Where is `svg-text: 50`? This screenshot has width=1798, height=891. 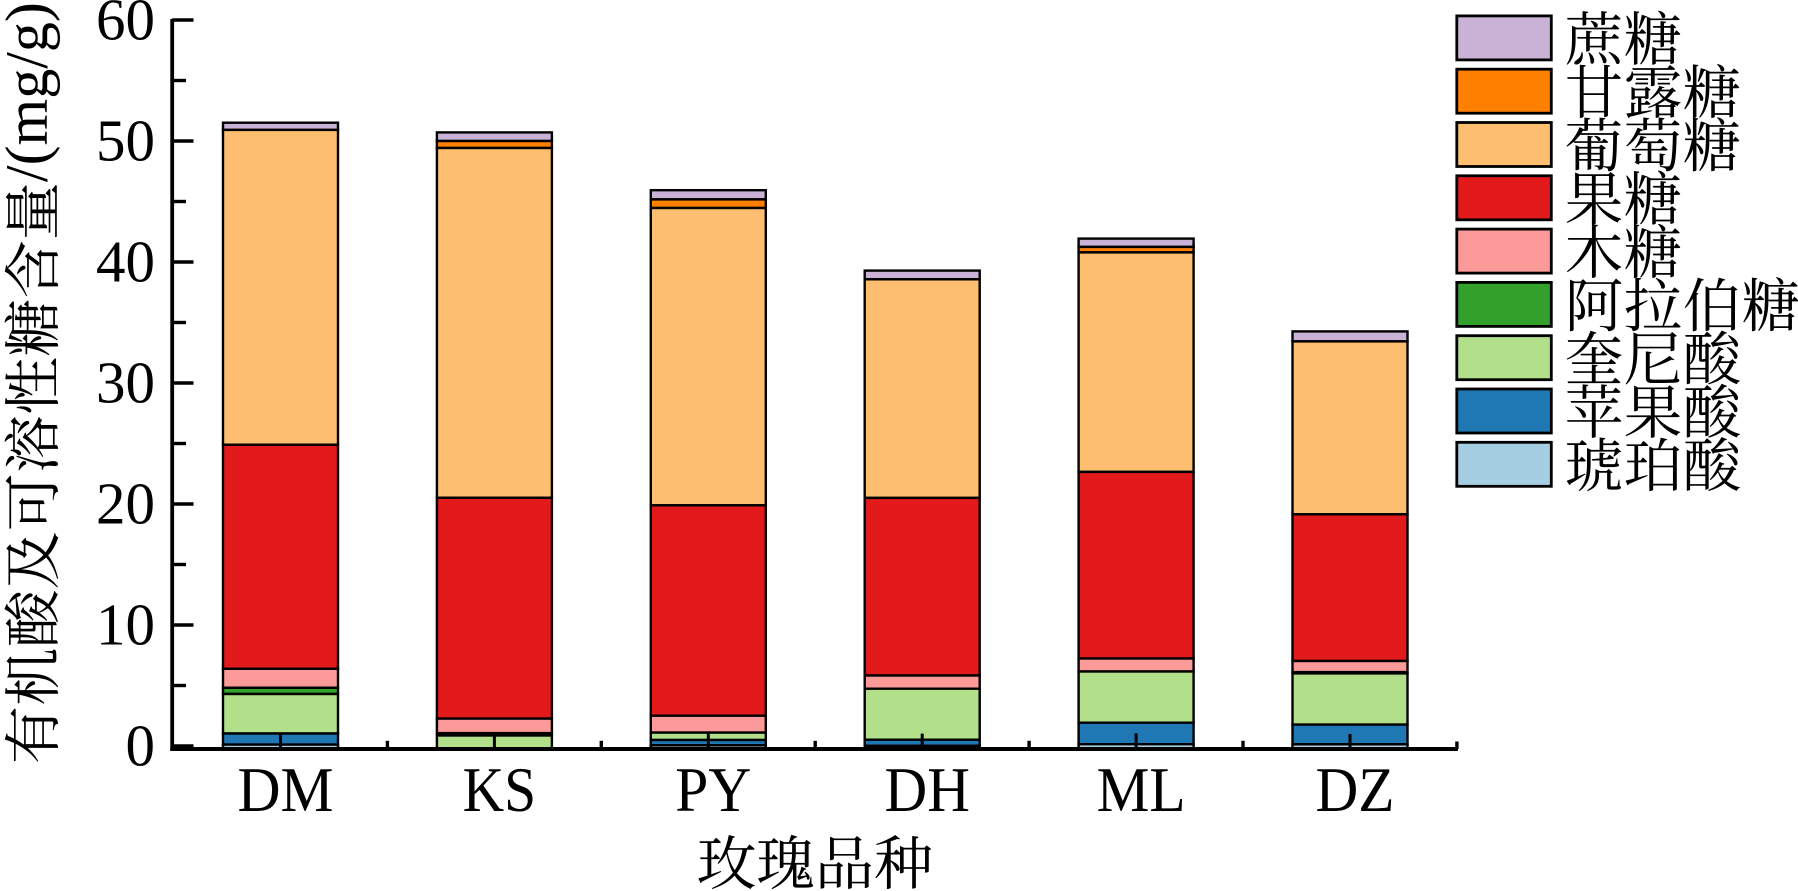 svg-text: 50 is located at coordinates (125, 141).